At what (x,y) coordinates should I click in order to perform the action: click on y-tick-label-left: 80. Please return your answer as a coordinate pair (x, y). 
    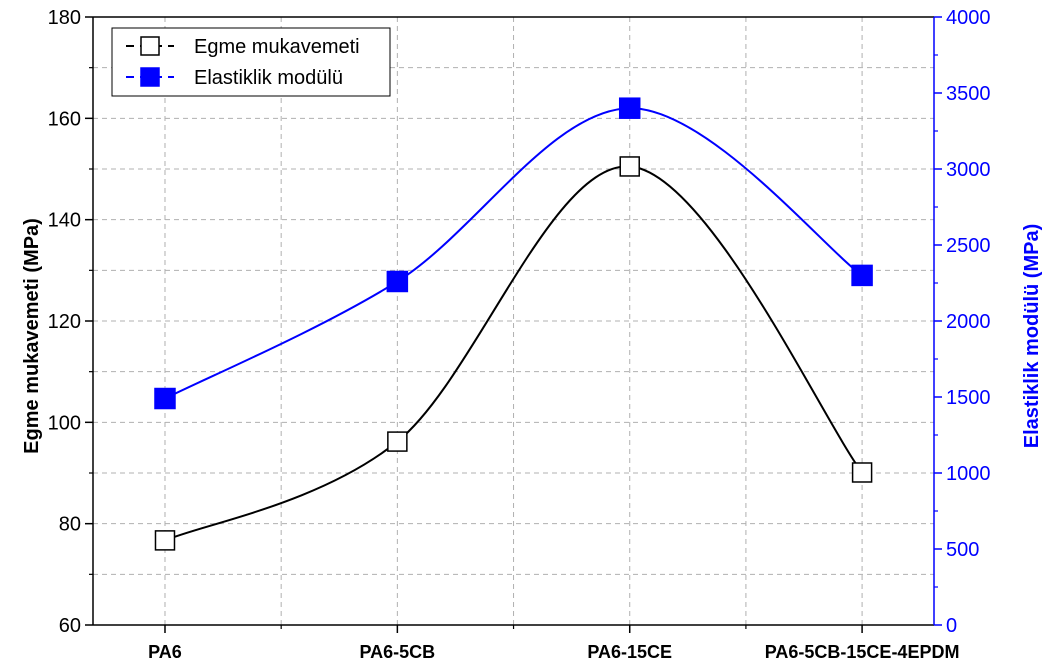
    Looking at the image, I should click on (70, 525).